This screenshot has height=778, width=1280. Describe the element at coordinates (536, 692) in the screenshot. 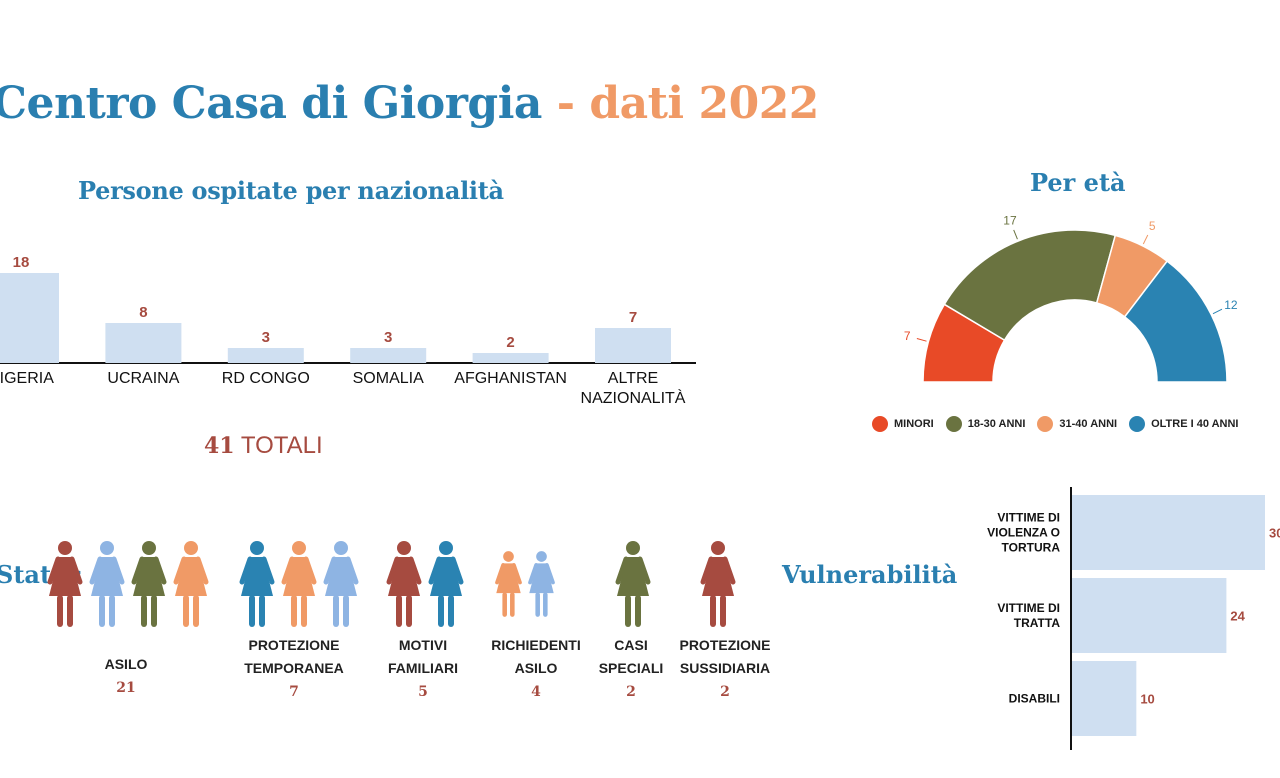

I see `status-count: 4` at that location.